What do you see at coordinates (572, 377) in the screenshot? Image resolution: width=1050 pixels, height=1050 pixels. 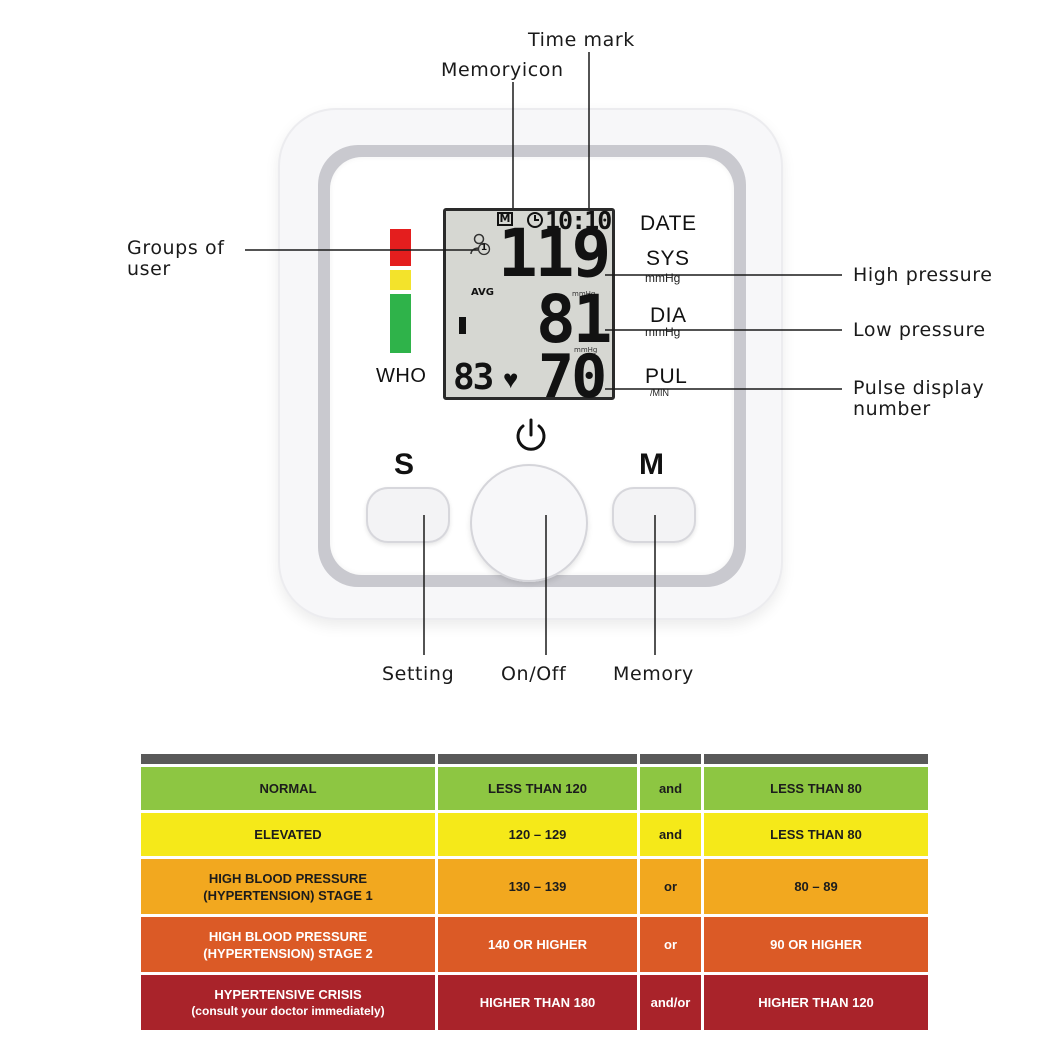 I see `pulse-value: 70` at bounding box center [572, 377].